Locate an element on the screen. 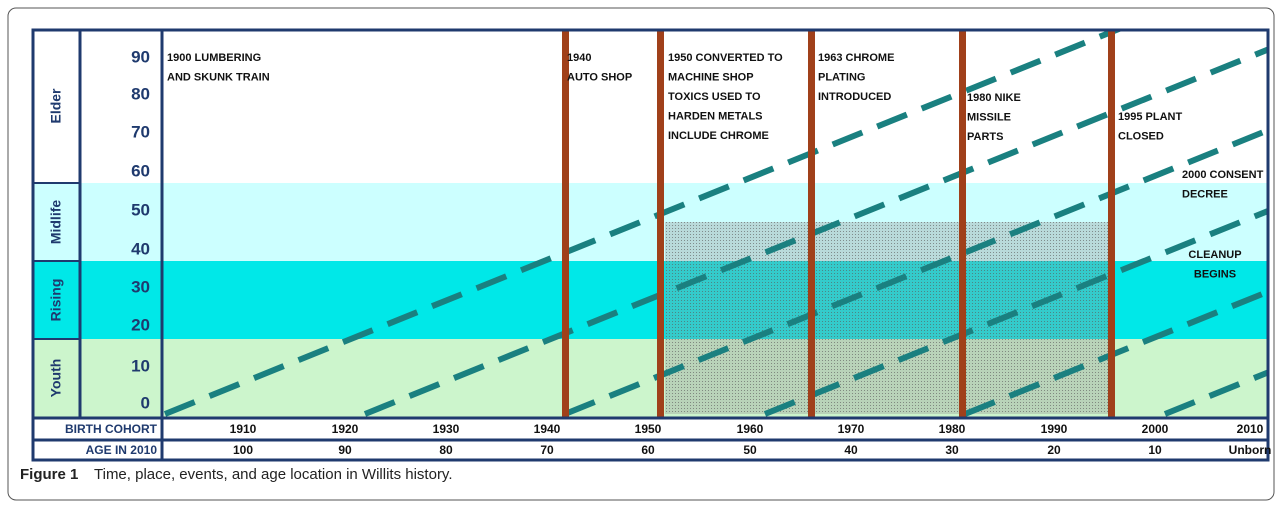  cohort-line is located at coordinates (1115, 352).